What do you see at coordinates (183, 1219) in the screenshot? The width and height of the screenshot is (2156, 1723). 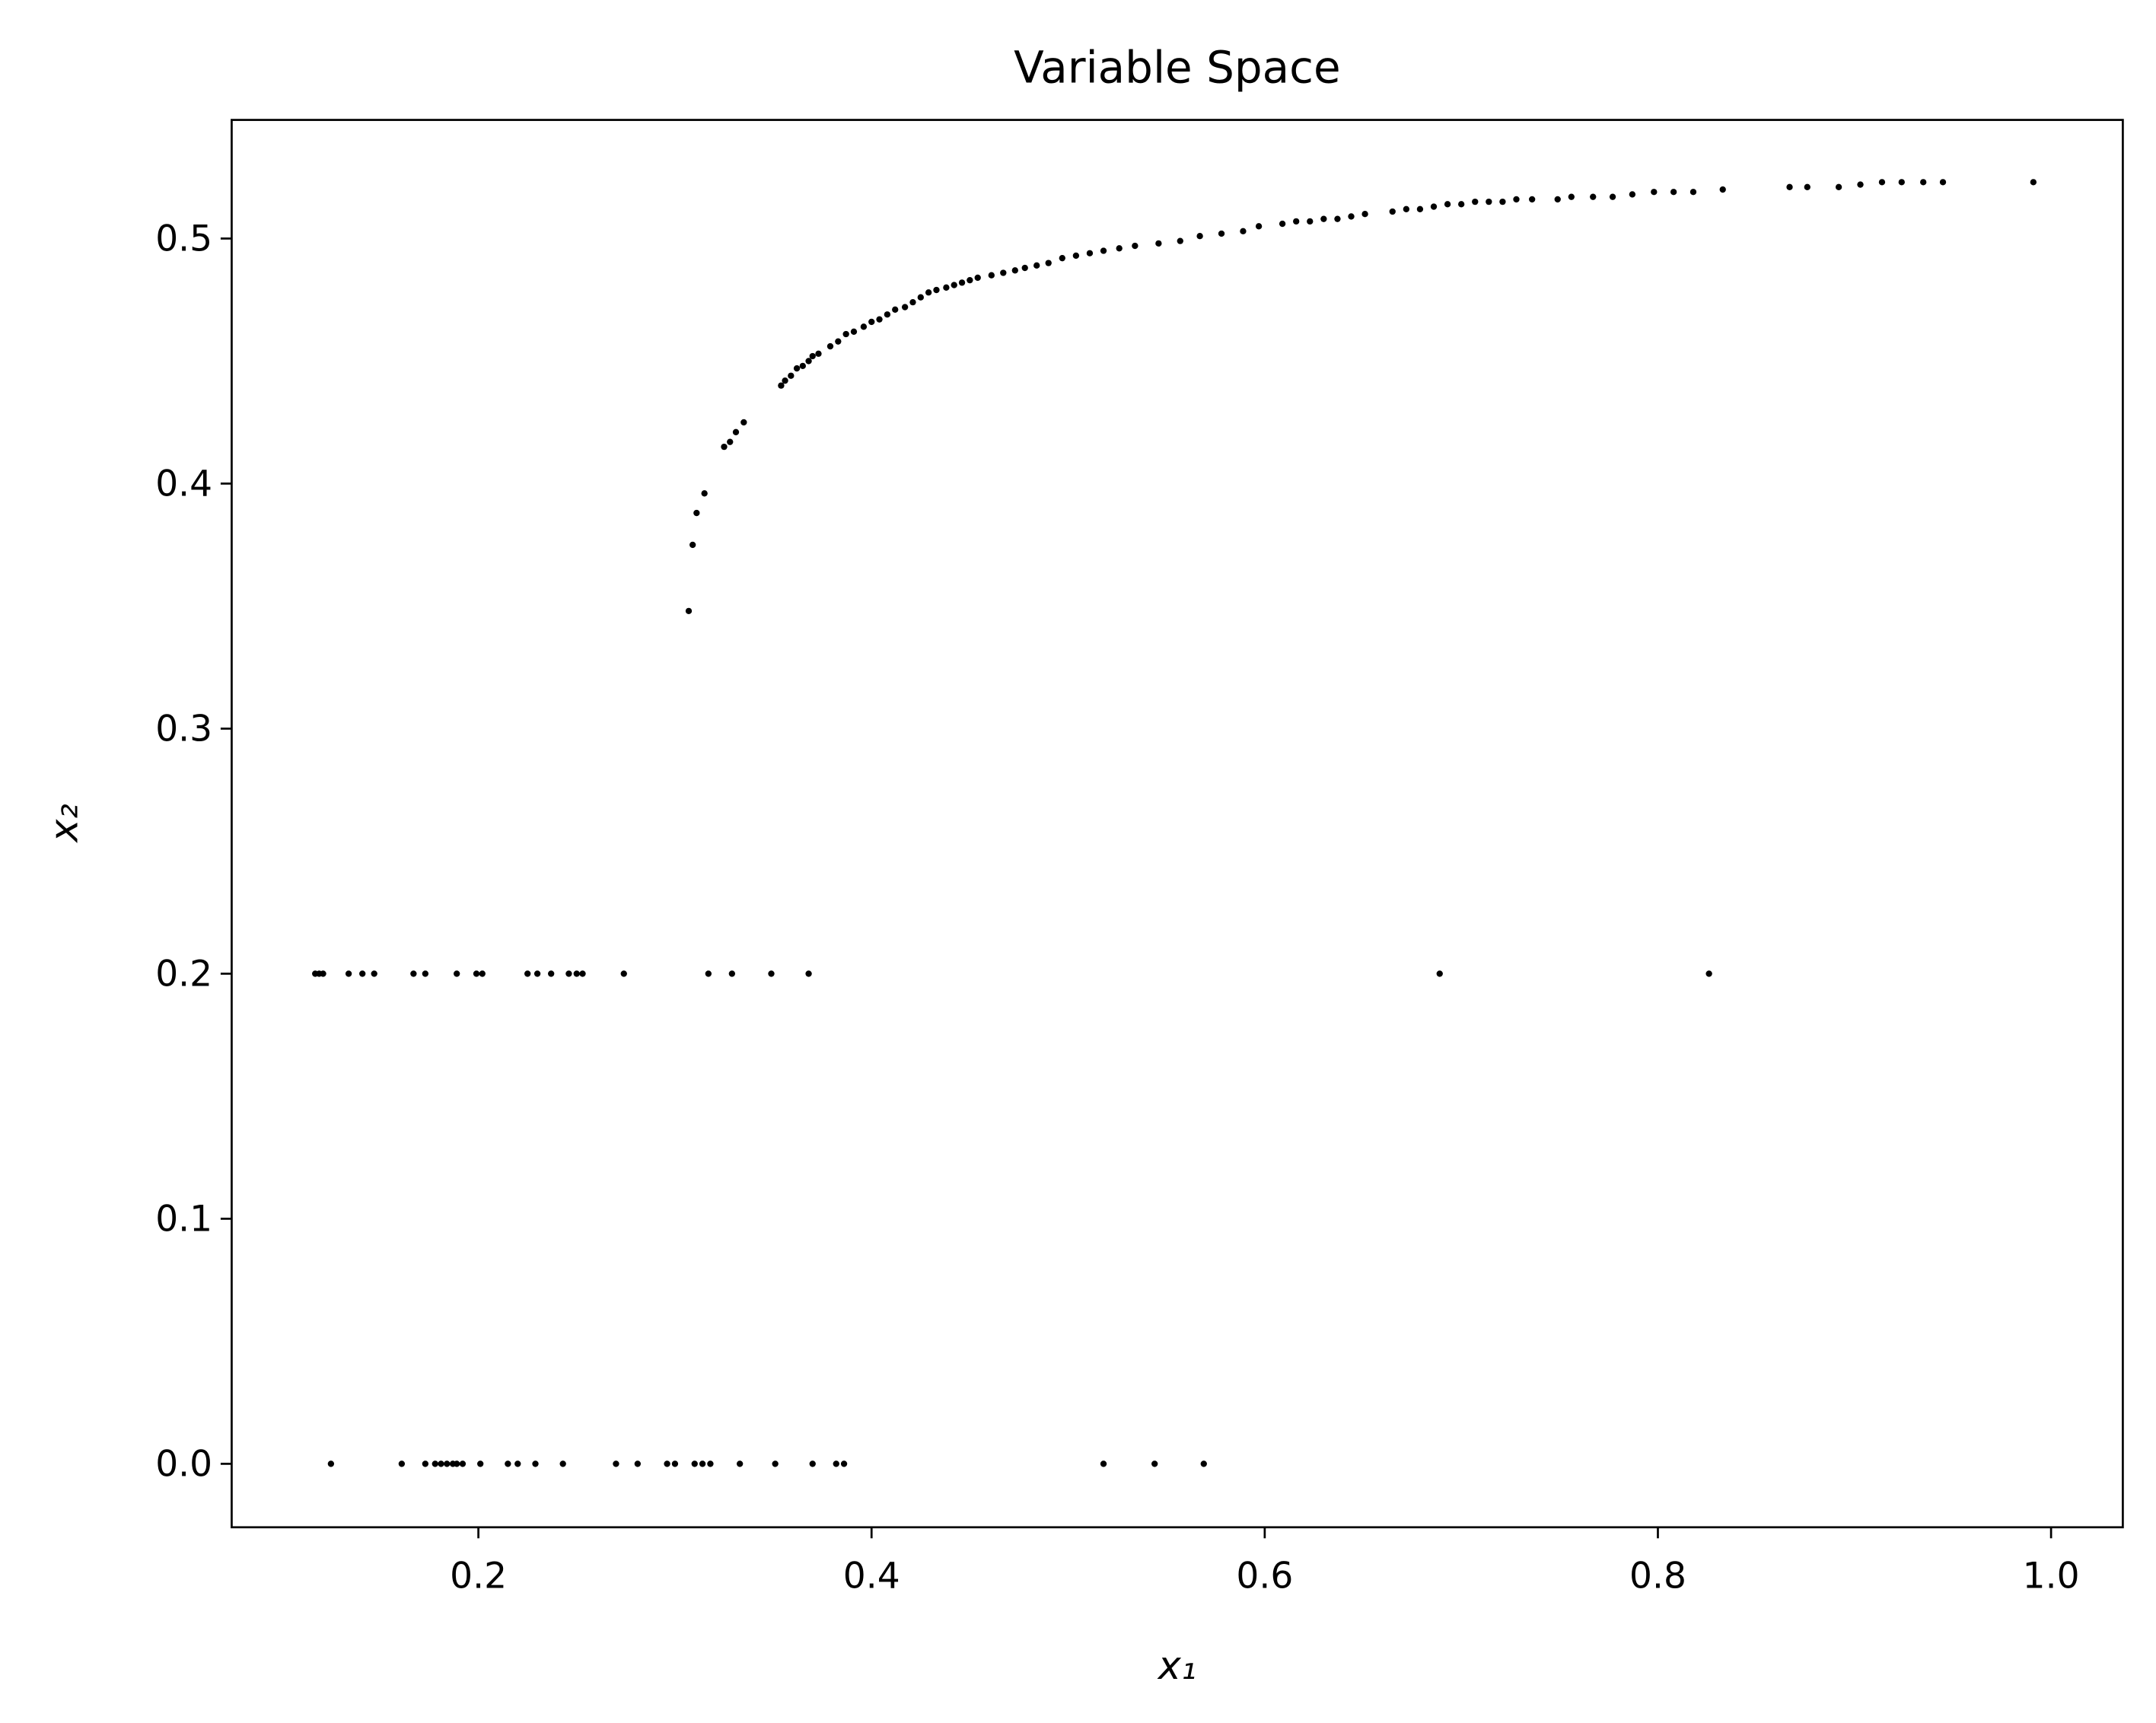 I see `y-tick-label: 0.1` at bounding box center [183, 1219].